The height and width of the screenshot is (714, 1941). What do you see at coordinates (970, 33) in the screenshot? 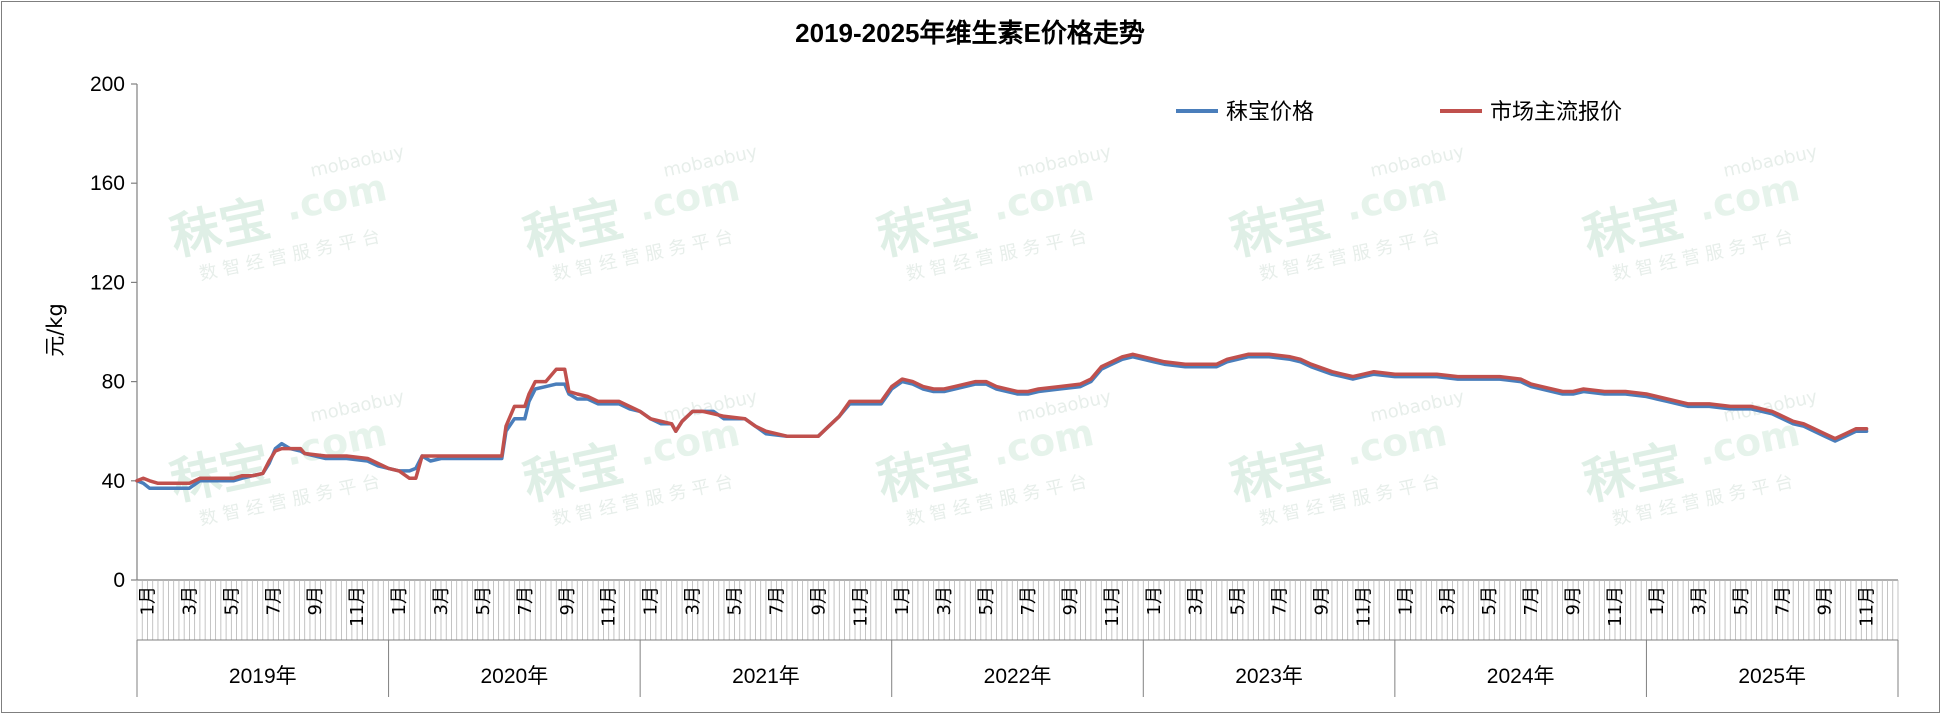
I see `chart-title: 2019-2025年维生素E价格走势` at bounding box center [970, 33].